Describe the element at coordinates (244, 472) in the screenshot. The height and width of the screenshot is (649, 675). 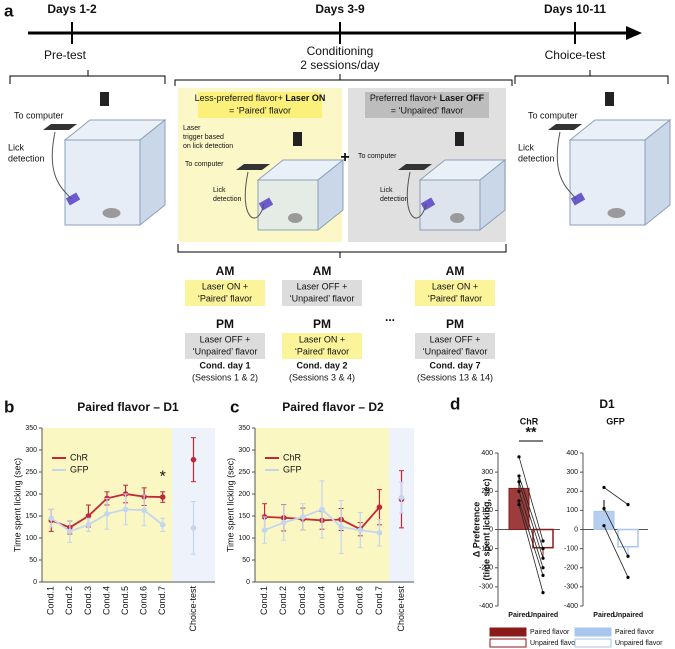
I see `y-tick-label: 250` at that location.